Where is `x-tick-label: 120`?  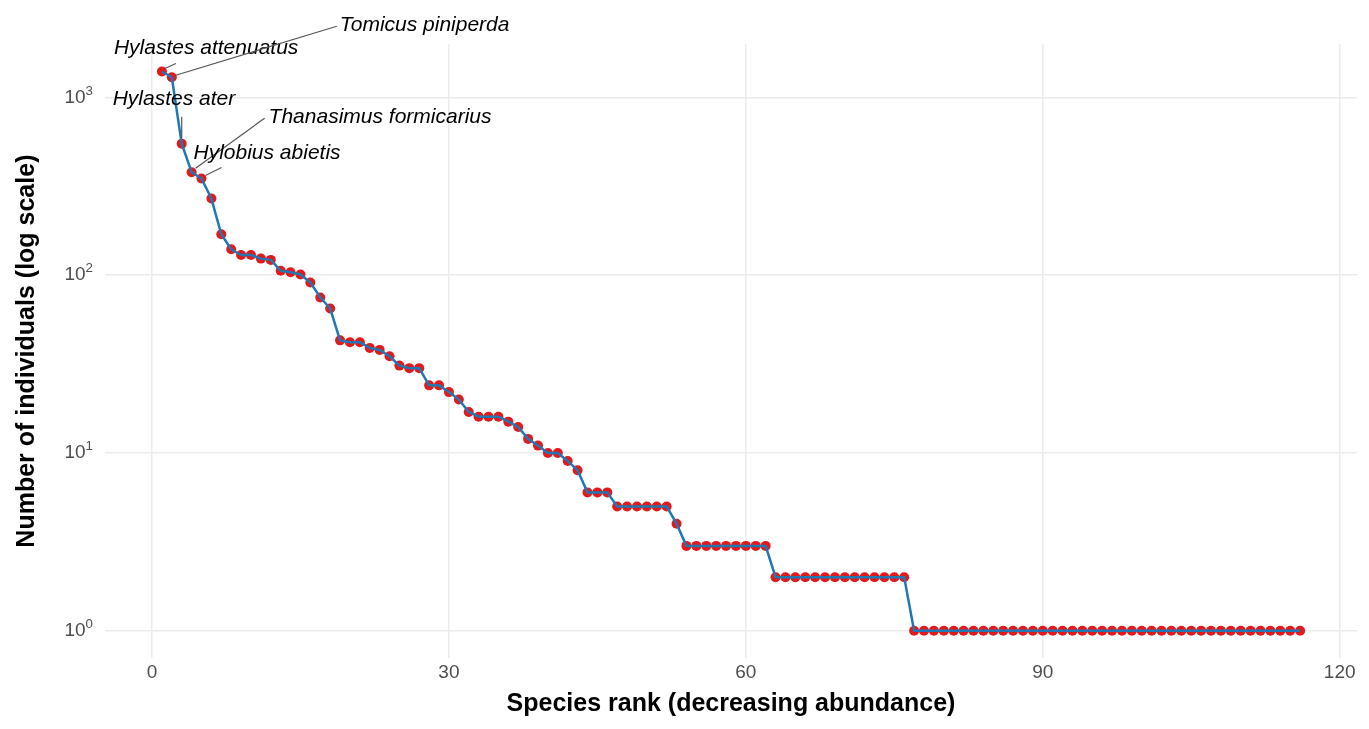 x-tick-label: 120 is located at coordinates (1339, 671).